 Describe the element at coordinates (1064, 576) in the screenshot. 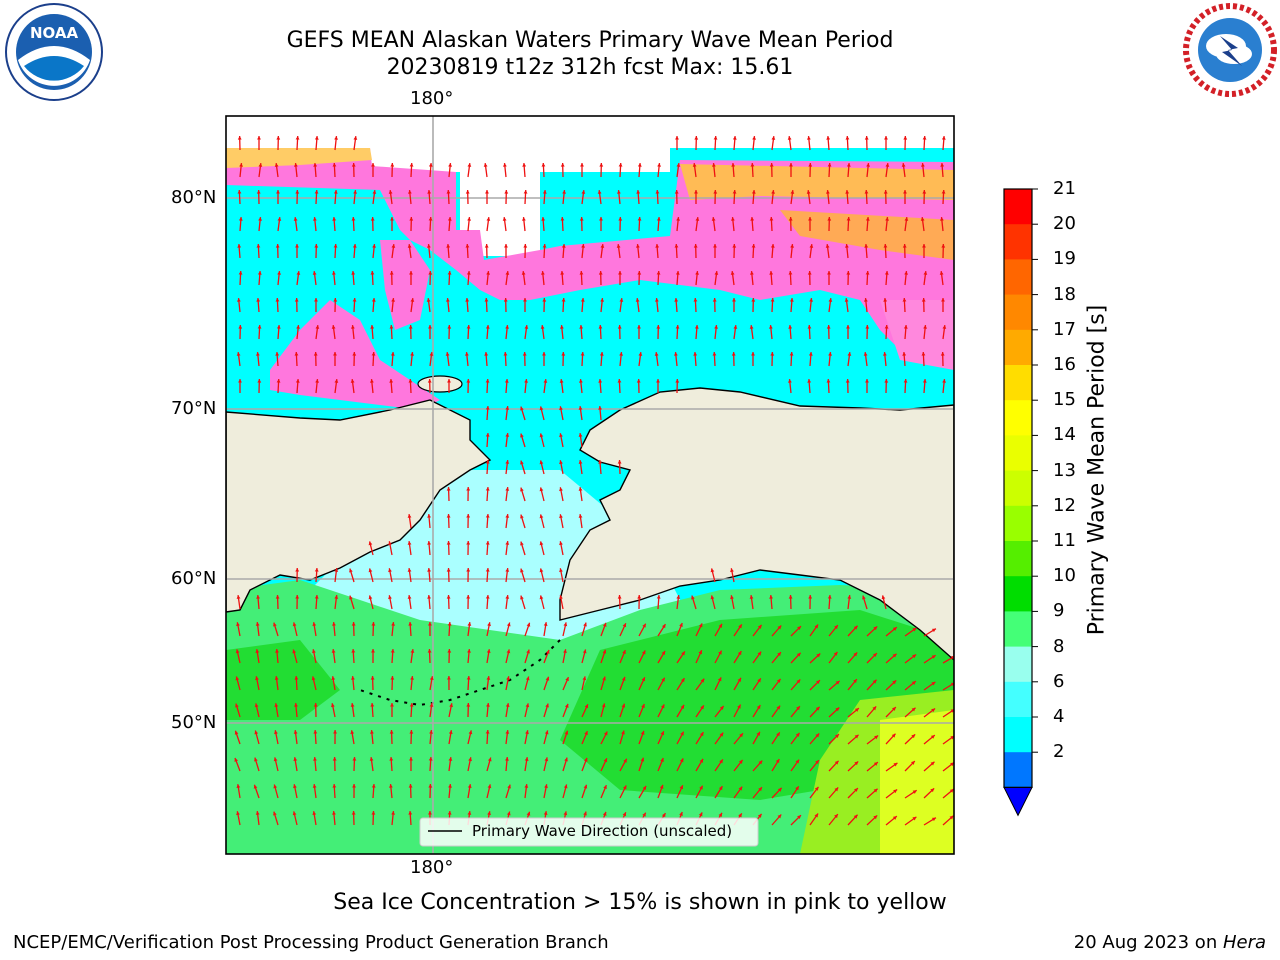

I see `colorbar-tick-label: 10` at that location.